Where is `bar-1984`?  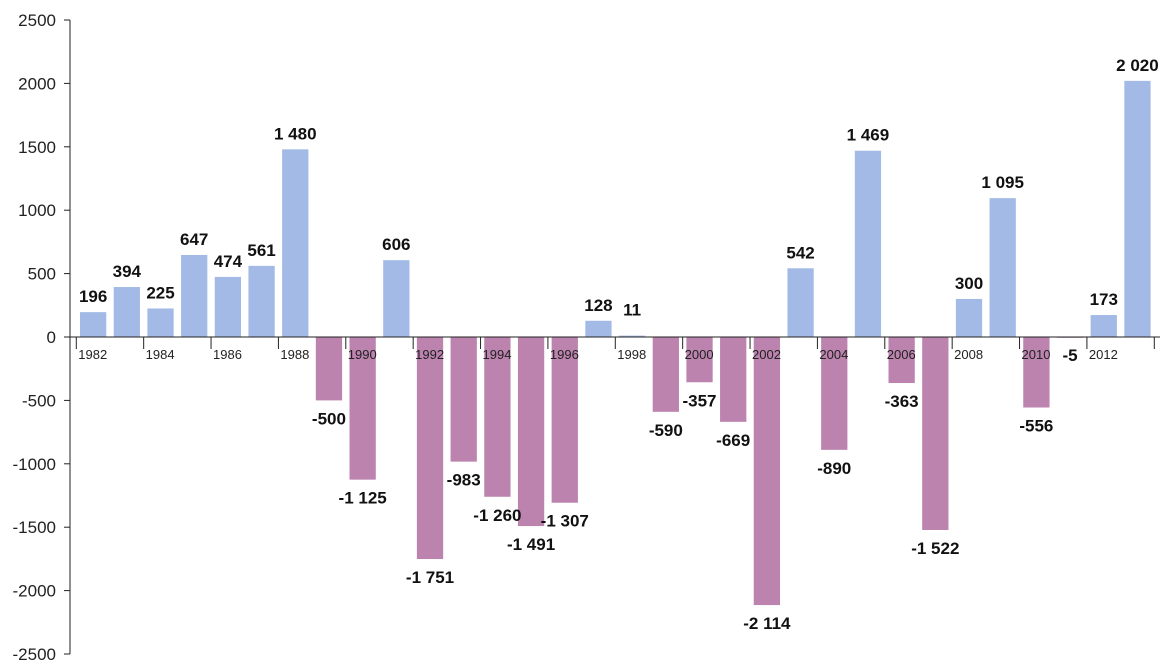 bar-1984 is located at coordinates (160, 322).